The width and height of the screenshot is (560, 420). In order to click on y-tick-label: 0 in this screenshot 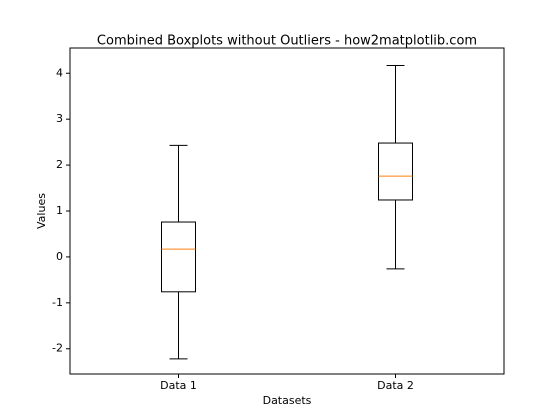, I will do `click(59, 256)`.